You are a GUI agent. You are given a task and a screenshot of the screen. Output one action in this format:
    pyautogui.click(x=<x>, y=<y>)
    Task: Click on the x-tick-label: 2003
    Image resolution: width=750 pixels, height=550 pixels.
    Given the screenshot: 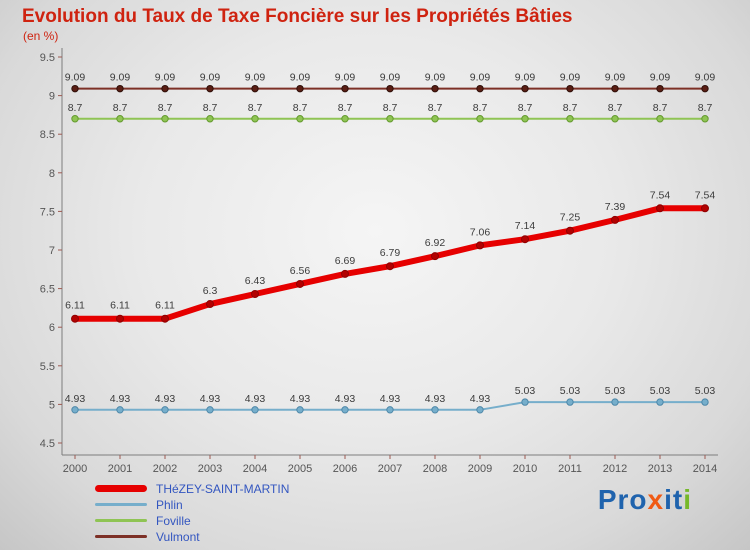 What is the action you would take?
    pyautogui.click(x=210, y=469)
    